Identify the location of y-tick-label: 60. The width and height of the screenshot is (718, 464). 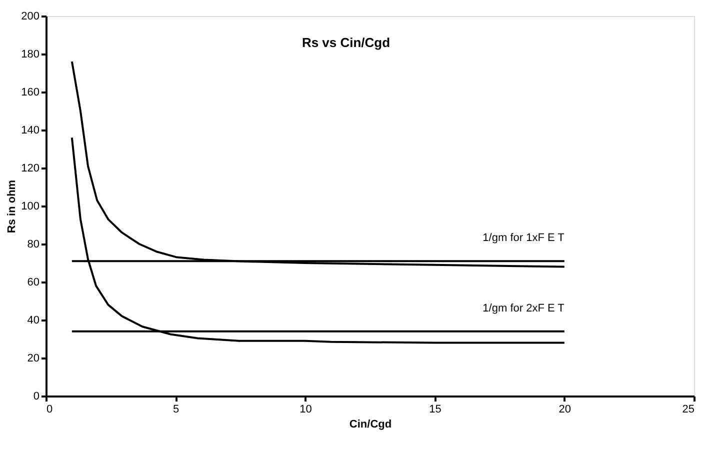
(33, 282).